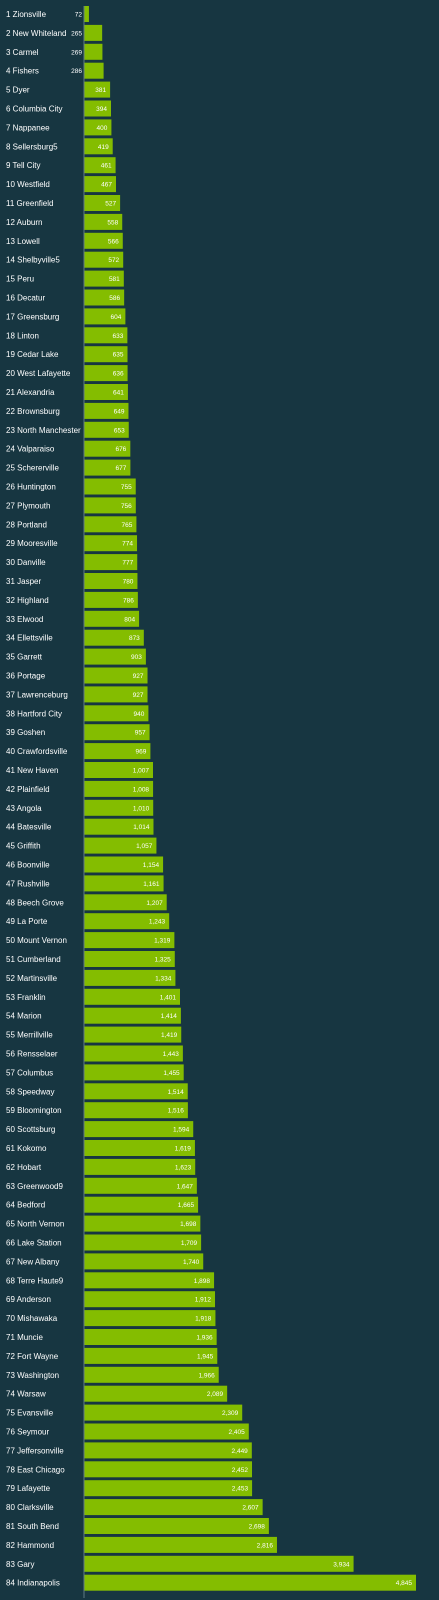  Describe the element at coordinates (32, 770) in the screenshot. I see `category-label: 41 New Haven` at that location.